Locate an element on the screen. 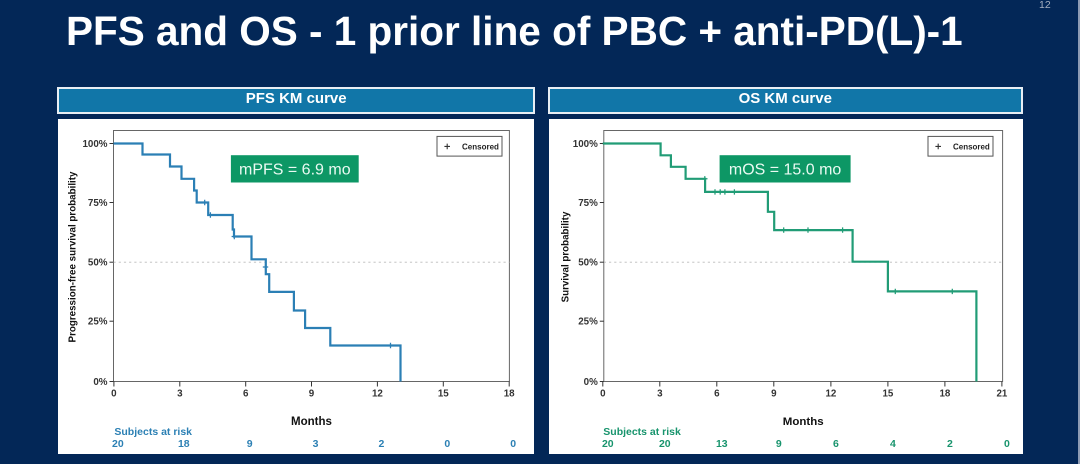  svg-text:Progression-free survival prob: Progression-free survival probability is located at coordinates (72, 256).